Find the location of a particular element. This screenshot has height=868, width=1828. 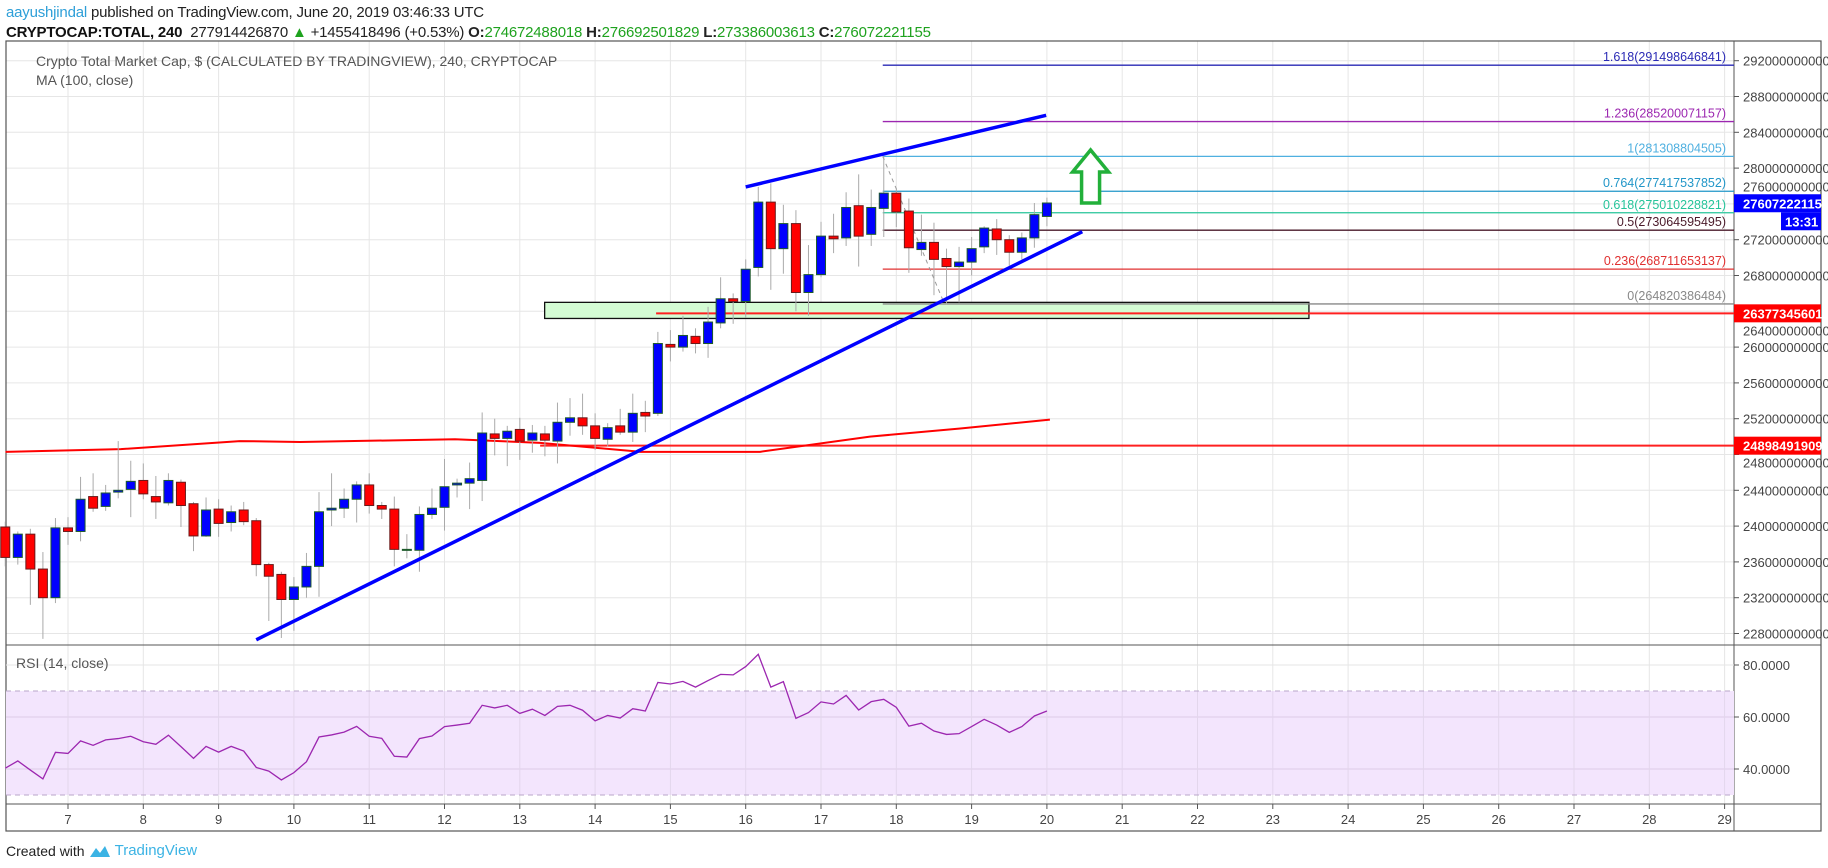

price-tick-label: 236000000000 is located at coordinates (1785, 562).